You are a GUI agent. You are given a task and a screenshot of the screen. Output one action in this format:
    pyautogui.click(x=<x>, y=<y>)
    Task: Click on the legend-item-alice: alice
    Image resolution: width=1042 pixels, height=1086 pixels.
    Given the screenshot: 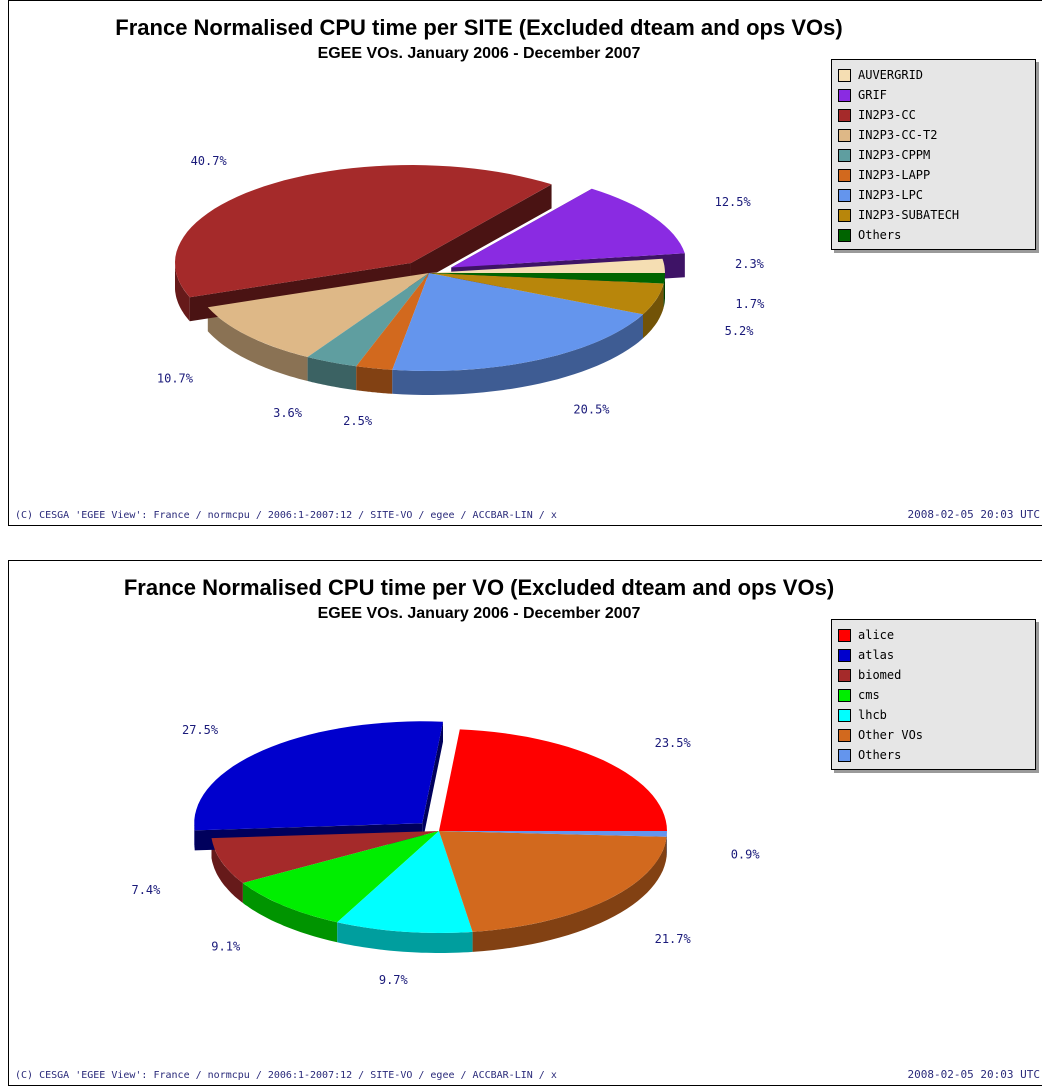 What is the action you would take?
    pyautogui.click(x=933, y=635)
    